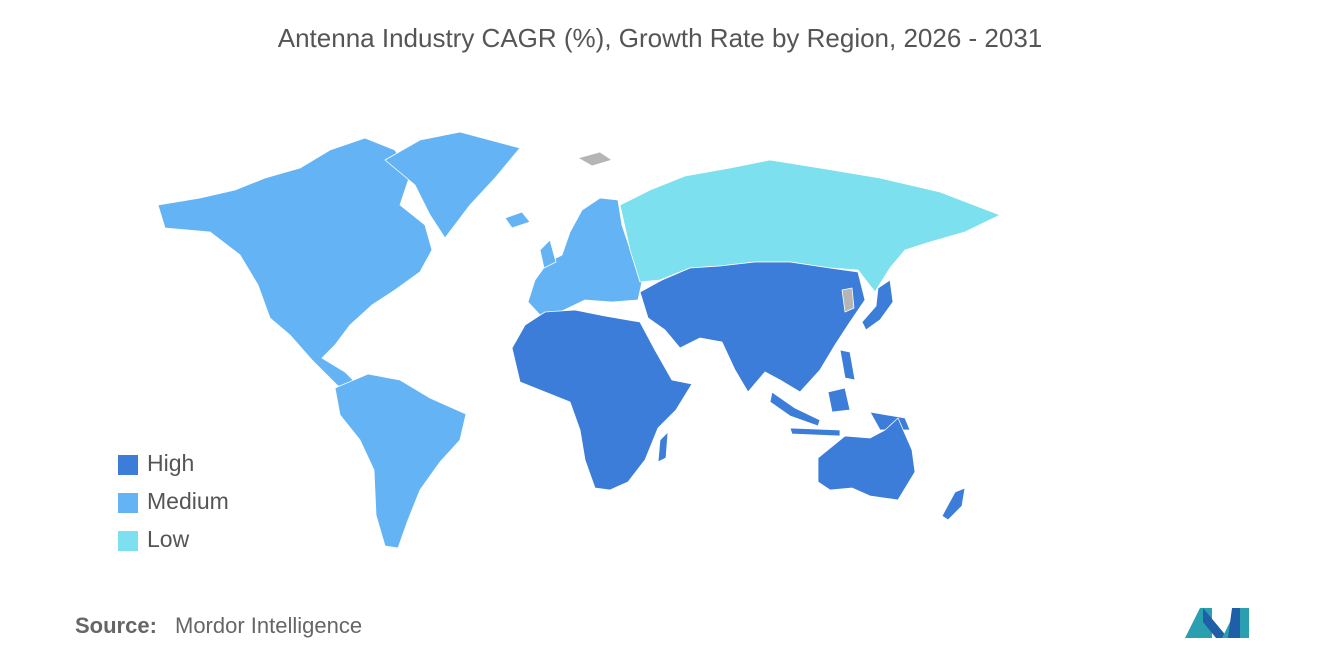 The width and height of the screenshot is (1320, 665). What do you see at coordinates (953, 504) in the screenshot?
I see `new-zealand` at bounding box center [953, 504].